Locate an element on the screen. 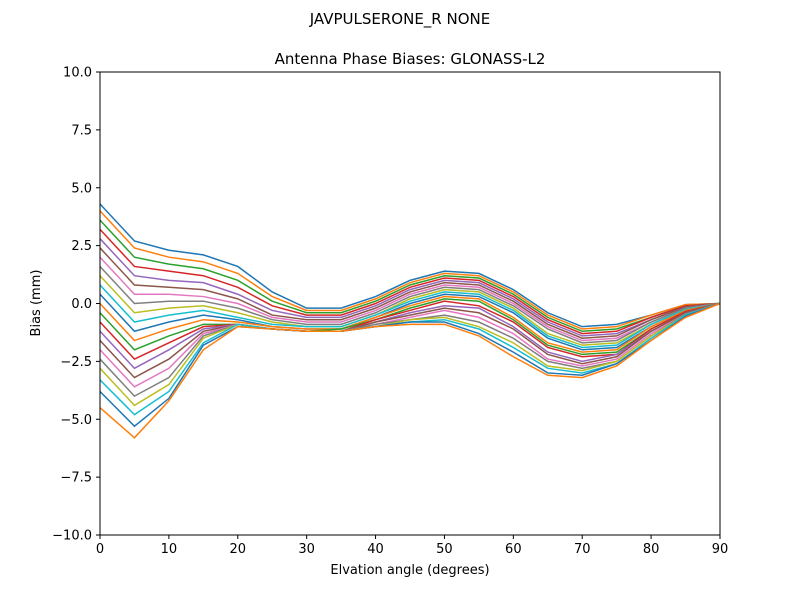  y-tick-label: −7.5 is located at coordinates (76, 478).